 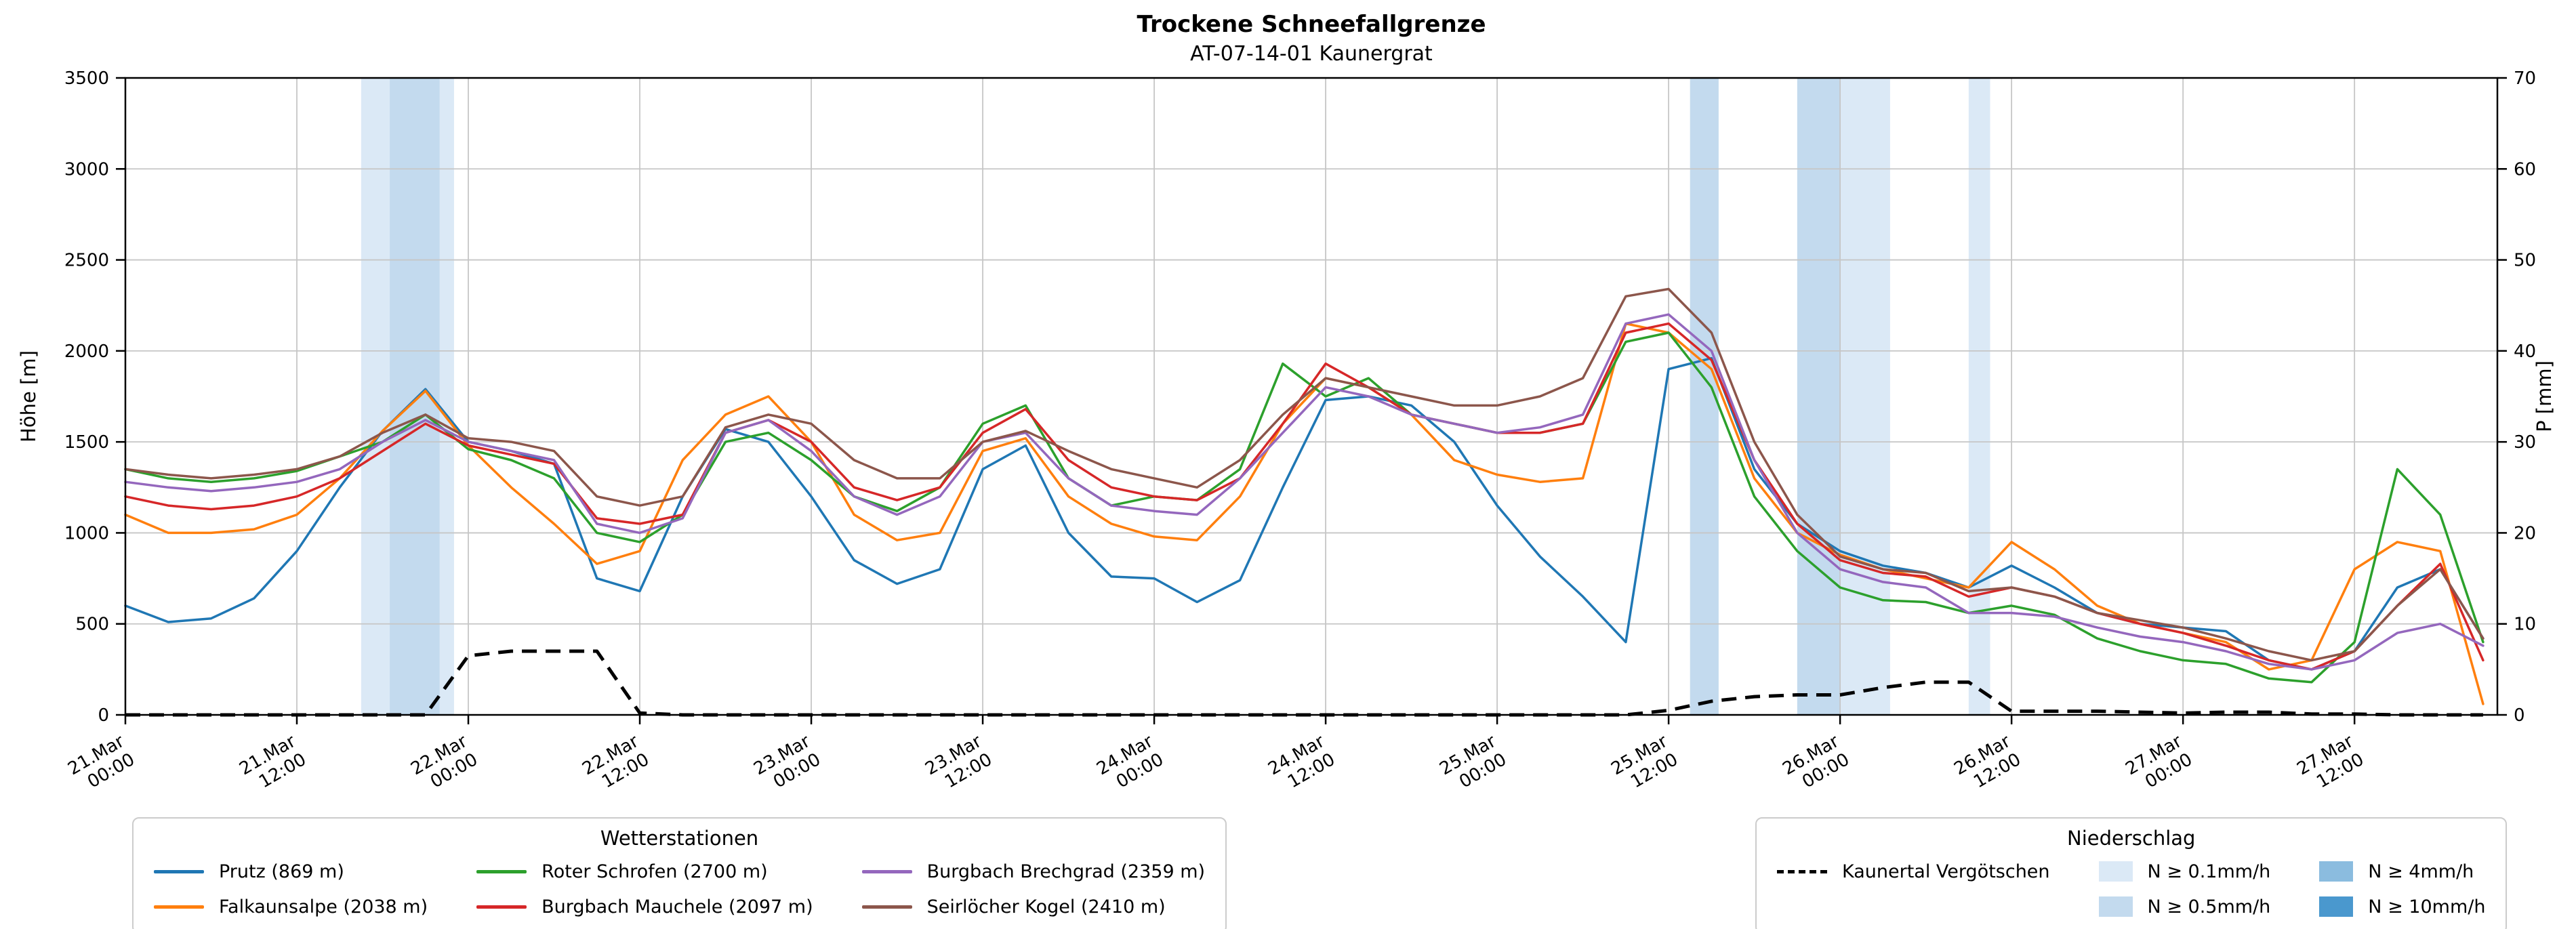 I want to click on legend-item-seirloecher-kogel: Seirlöcher Kogel (2410 m), so click(x=1033, y=906).